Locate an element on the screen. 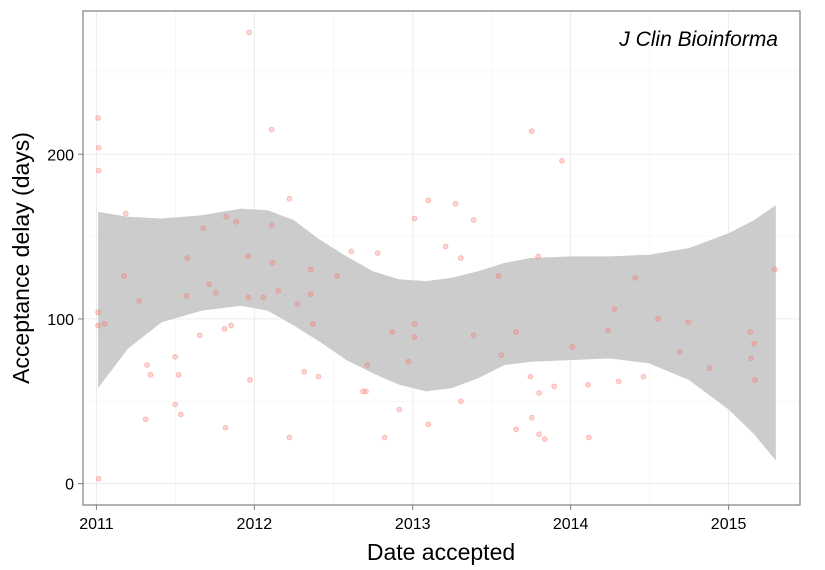 This screenshot has width=825, height=570. x-tick-label: 2014 is located at coordinates (571, 524).